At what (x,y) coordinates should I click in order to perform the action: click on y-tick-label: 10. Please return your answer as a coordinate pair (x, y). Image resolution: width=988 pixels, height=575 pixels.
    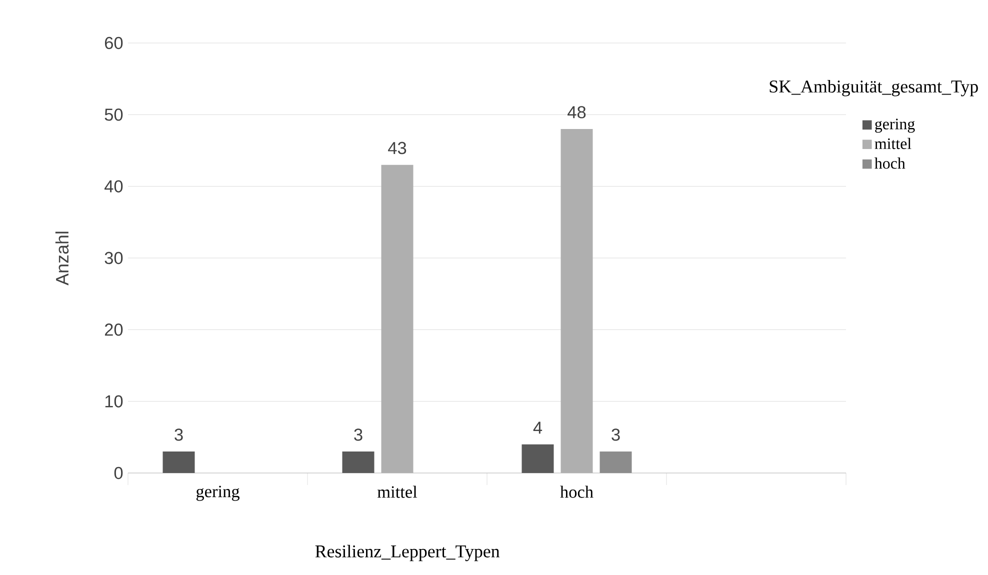
    Looking at the image, I should click on (114, 401).